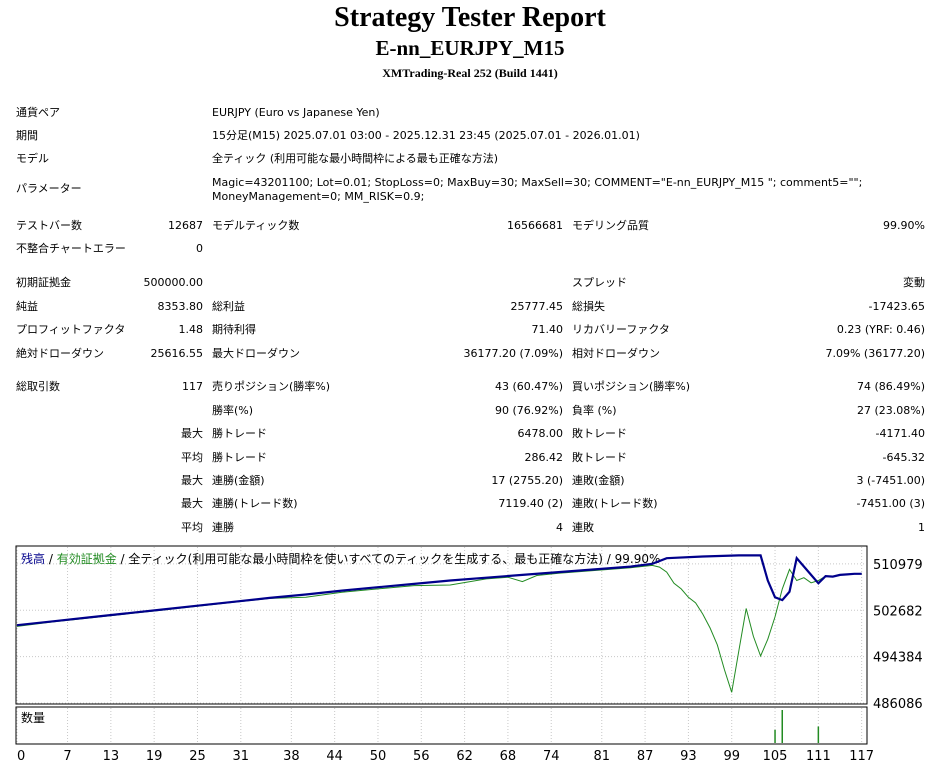 The image size is (940, 764). What do you see at coordinates (67, 756) in the screenshot?
I see `x-tick-label: 7` at bounding box center [67, 756].